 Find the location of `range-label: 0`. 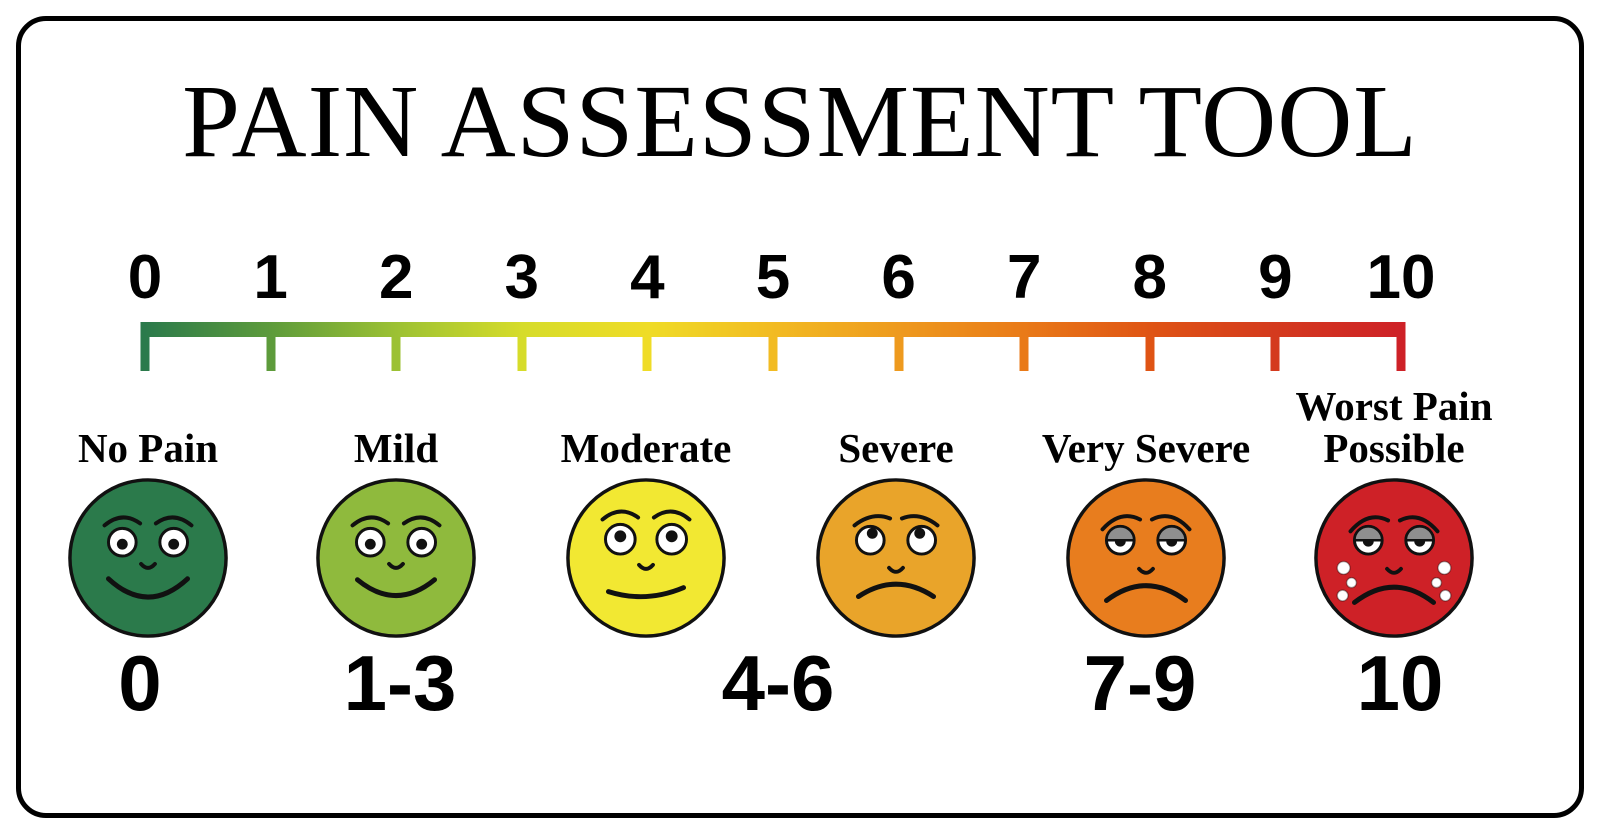

range-label: 0 is located at coordinates (140, 683).